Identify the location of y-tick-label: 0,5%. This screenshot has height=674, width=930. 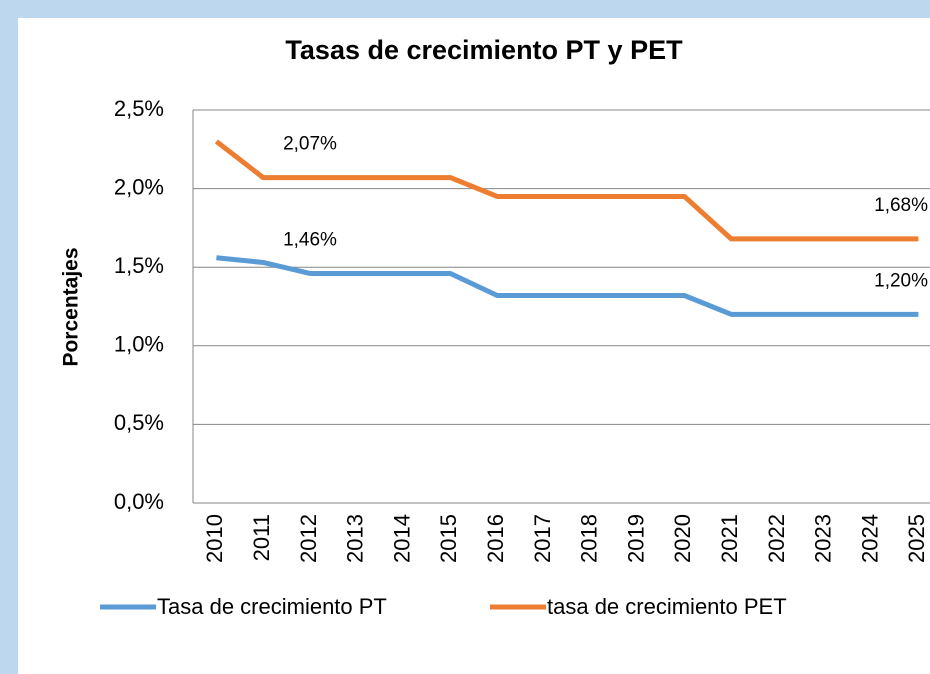
(139, 422).